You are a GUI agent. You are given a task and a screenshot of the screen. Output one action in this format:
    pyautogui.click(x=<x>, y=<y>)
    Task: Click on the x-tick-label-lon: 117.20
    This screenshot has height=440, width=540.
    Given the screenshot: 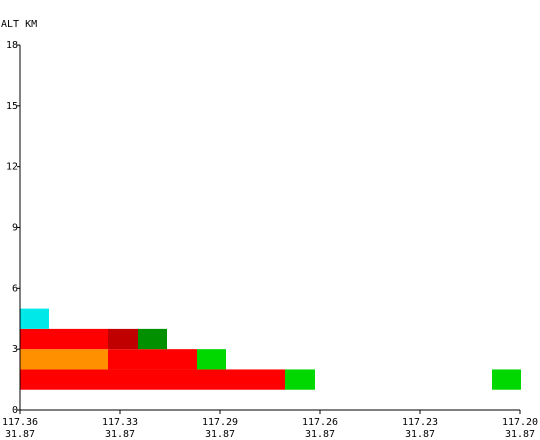 What is the action you would take?
    pyautogui.click(x=520, y=422)
    